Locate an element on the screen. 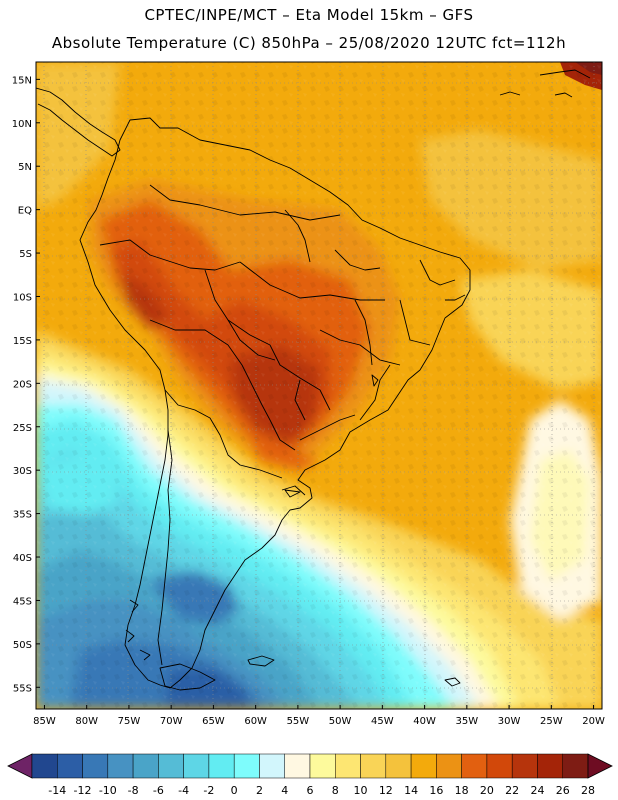 Image resolution: width=618 pixels, height=800 pixels. lon-label: 20W is located at coordinates (593, 721).